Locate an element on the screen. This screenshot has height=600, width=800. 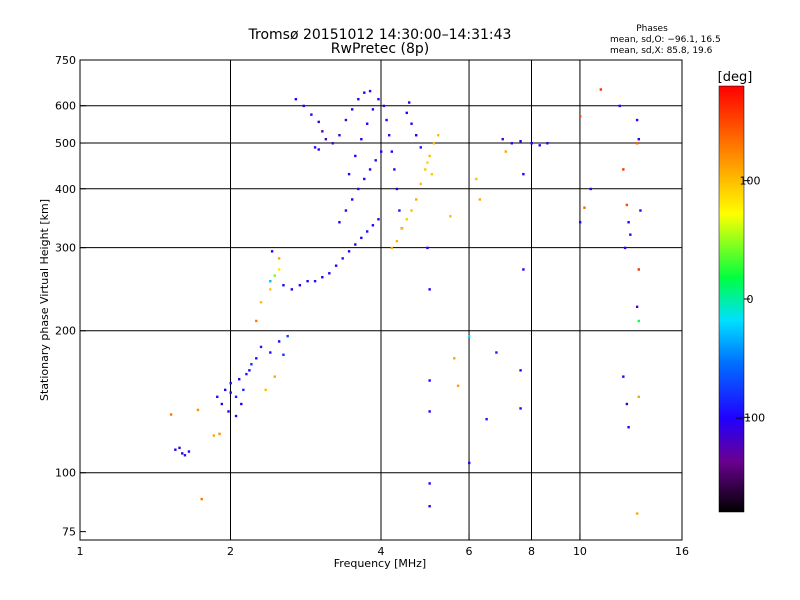
y-tick-label: 500 is located at coordinates (65, 143).